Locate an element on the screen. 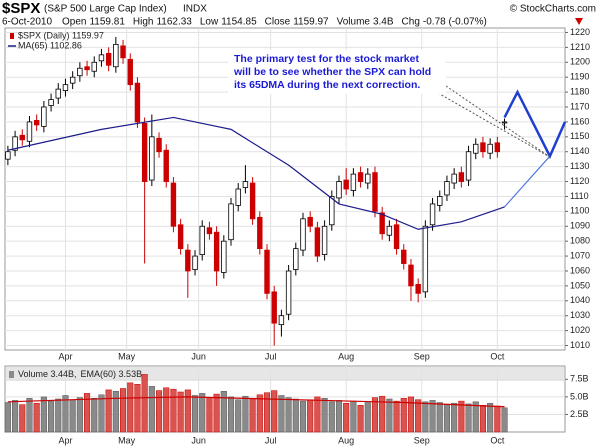 This screenshot has height=448, width=598. y-tick-label: 1150 is located at coordinates (579, 136).